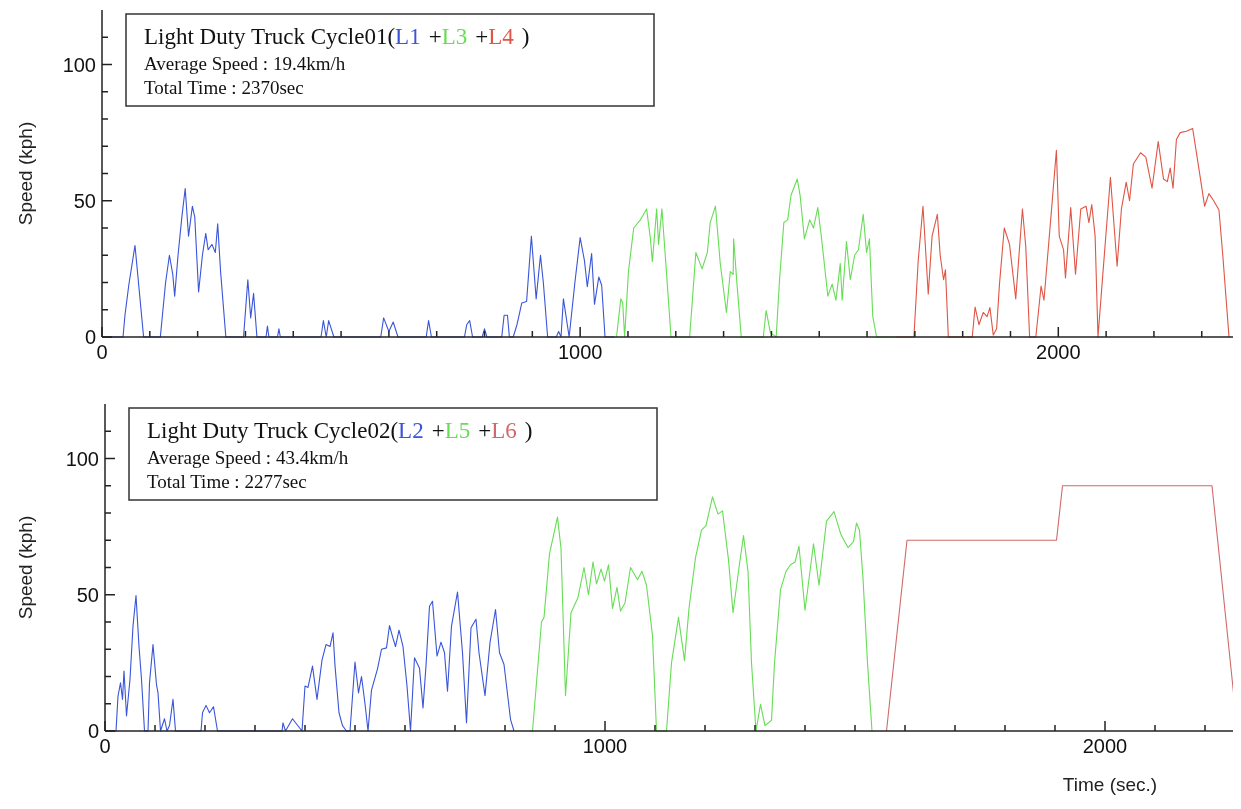  Describe the element at coordinates (1110, 784) in the screenshot. I see `x-axis-title: Time (sec.)` at that location.